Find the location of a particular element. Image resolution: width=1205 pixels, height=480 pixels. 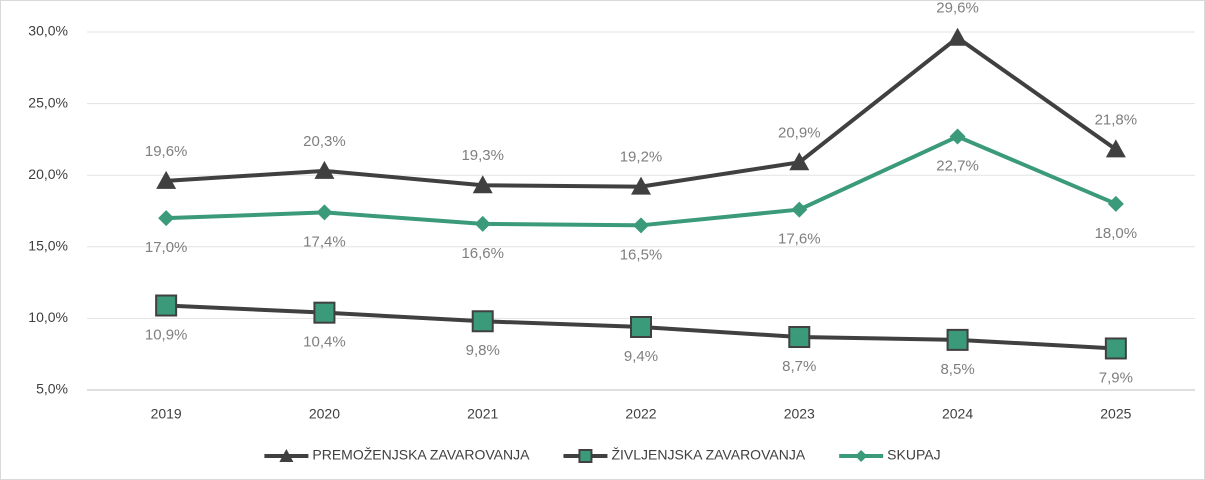

data-label: 17,0% is located at coordinates (166, 247).